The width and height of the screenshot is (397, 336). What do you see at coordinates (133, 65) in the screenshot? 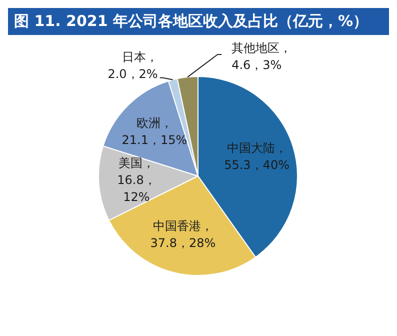
I see `slice-label: 日本， 2.0，2%` at bounding box center [133, 65].